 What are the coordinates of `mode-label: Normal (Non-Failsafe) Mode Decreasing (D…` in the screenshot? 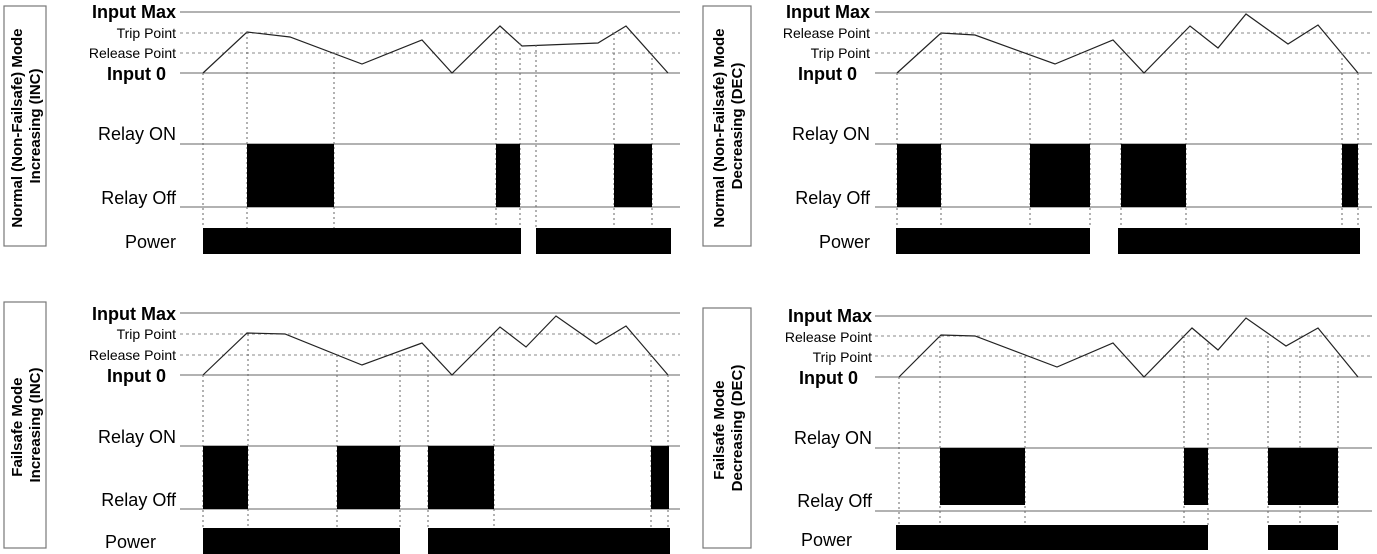 It's located at (728, 125).